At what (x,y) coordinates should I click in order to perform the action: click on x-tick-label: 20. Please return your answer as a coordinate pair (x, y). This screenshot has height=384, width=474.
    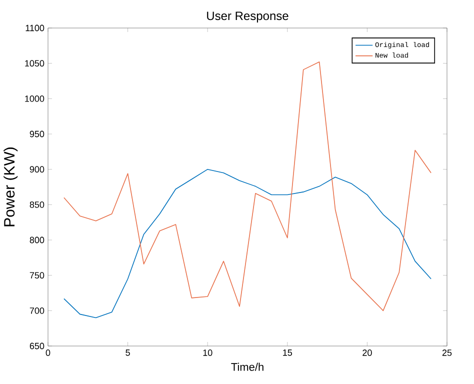
    Looking at the image, I should click on (367, 353).